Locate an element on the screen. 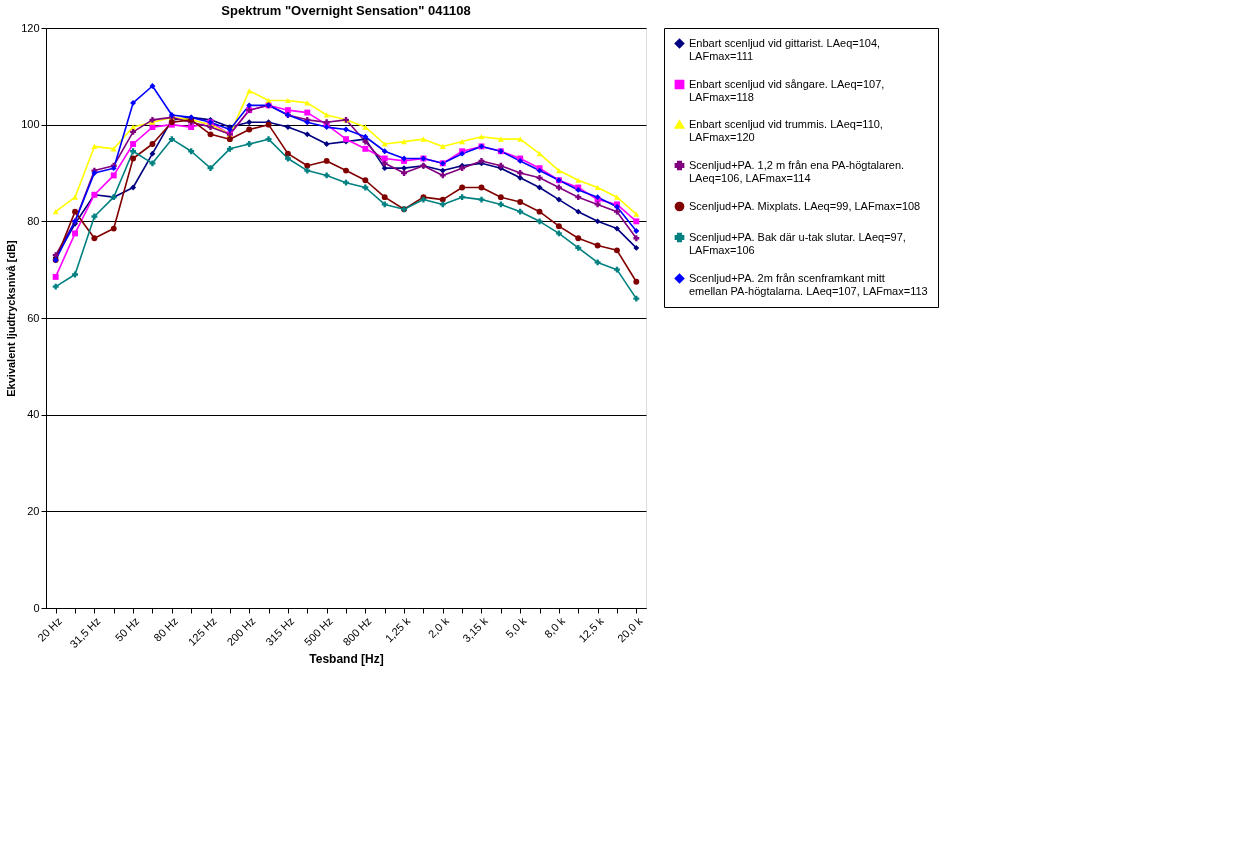  y-tick-label: 40 is located at coordinates (33, 414).